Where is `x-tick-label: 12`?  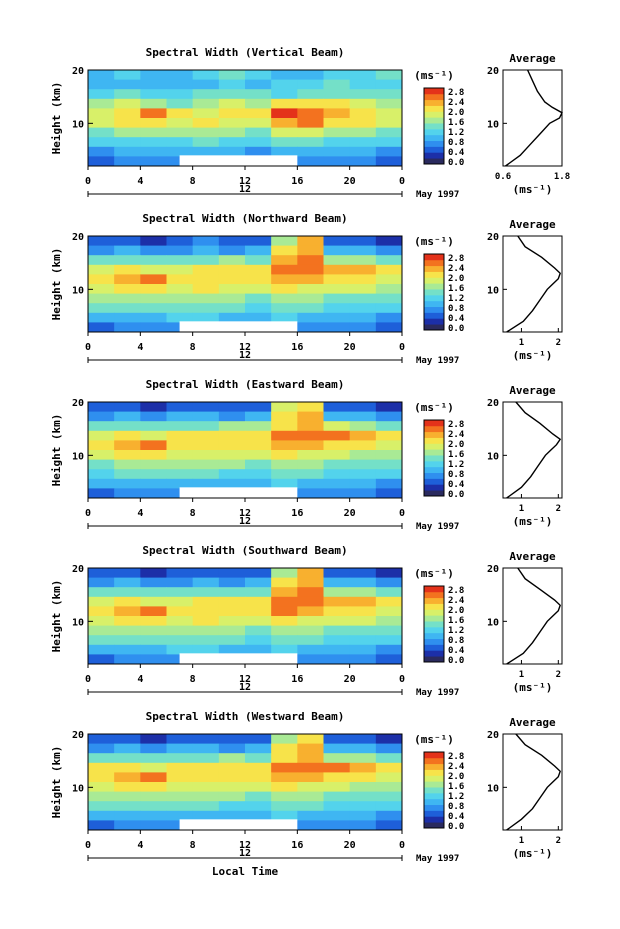
x-tick-label: 12 is located at coordinates (245, 347).